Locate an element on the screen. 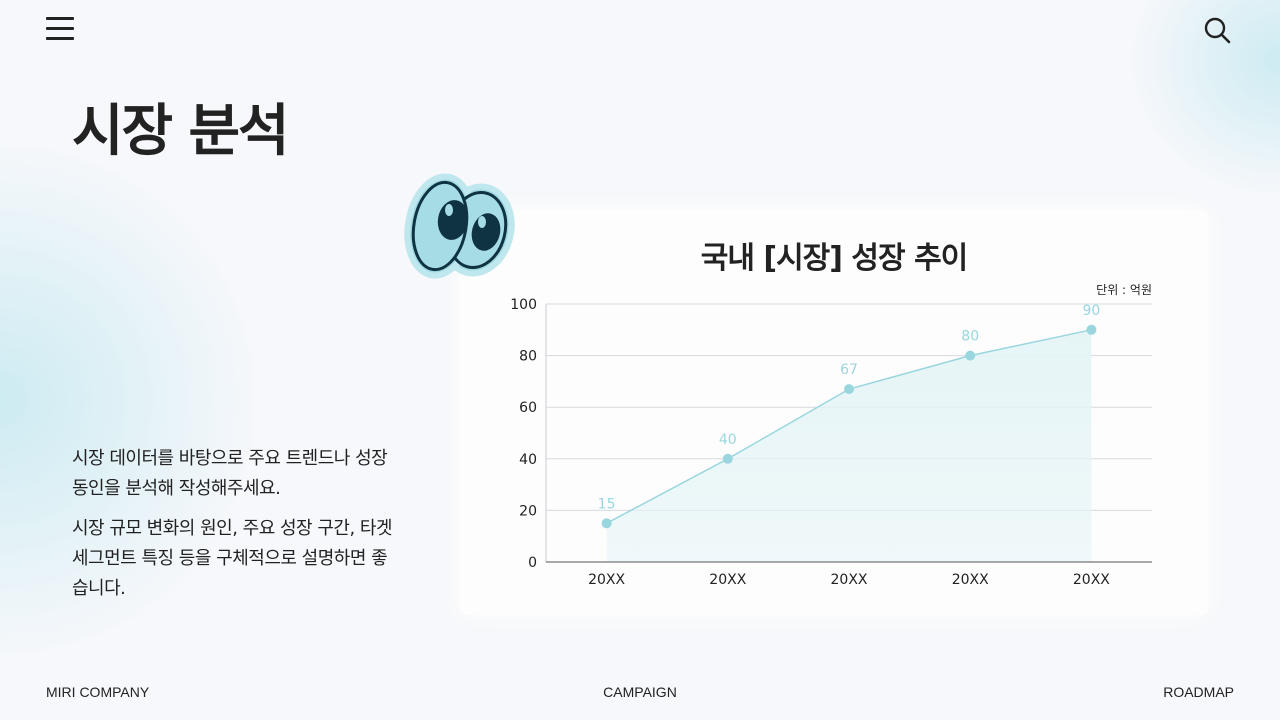 This screenshot has width=1280, height=720. footer-roadmap: ROADMAP is located at coordinates (1198, 692).